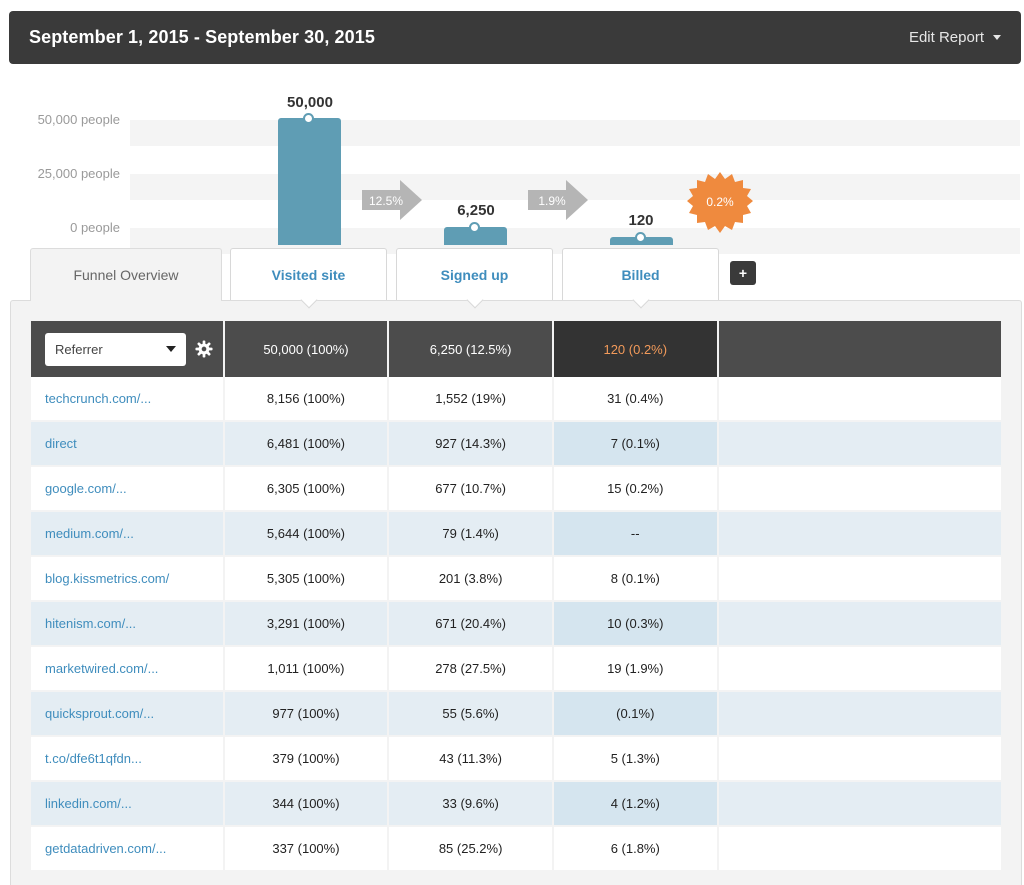 Image resolution: width=1024 pixels, height=885 pixels. What do you see at coordinates (635, 399) in the screenshot?
I see `billed-value: 31 (0.4%)` at bounding box center [635, 399].